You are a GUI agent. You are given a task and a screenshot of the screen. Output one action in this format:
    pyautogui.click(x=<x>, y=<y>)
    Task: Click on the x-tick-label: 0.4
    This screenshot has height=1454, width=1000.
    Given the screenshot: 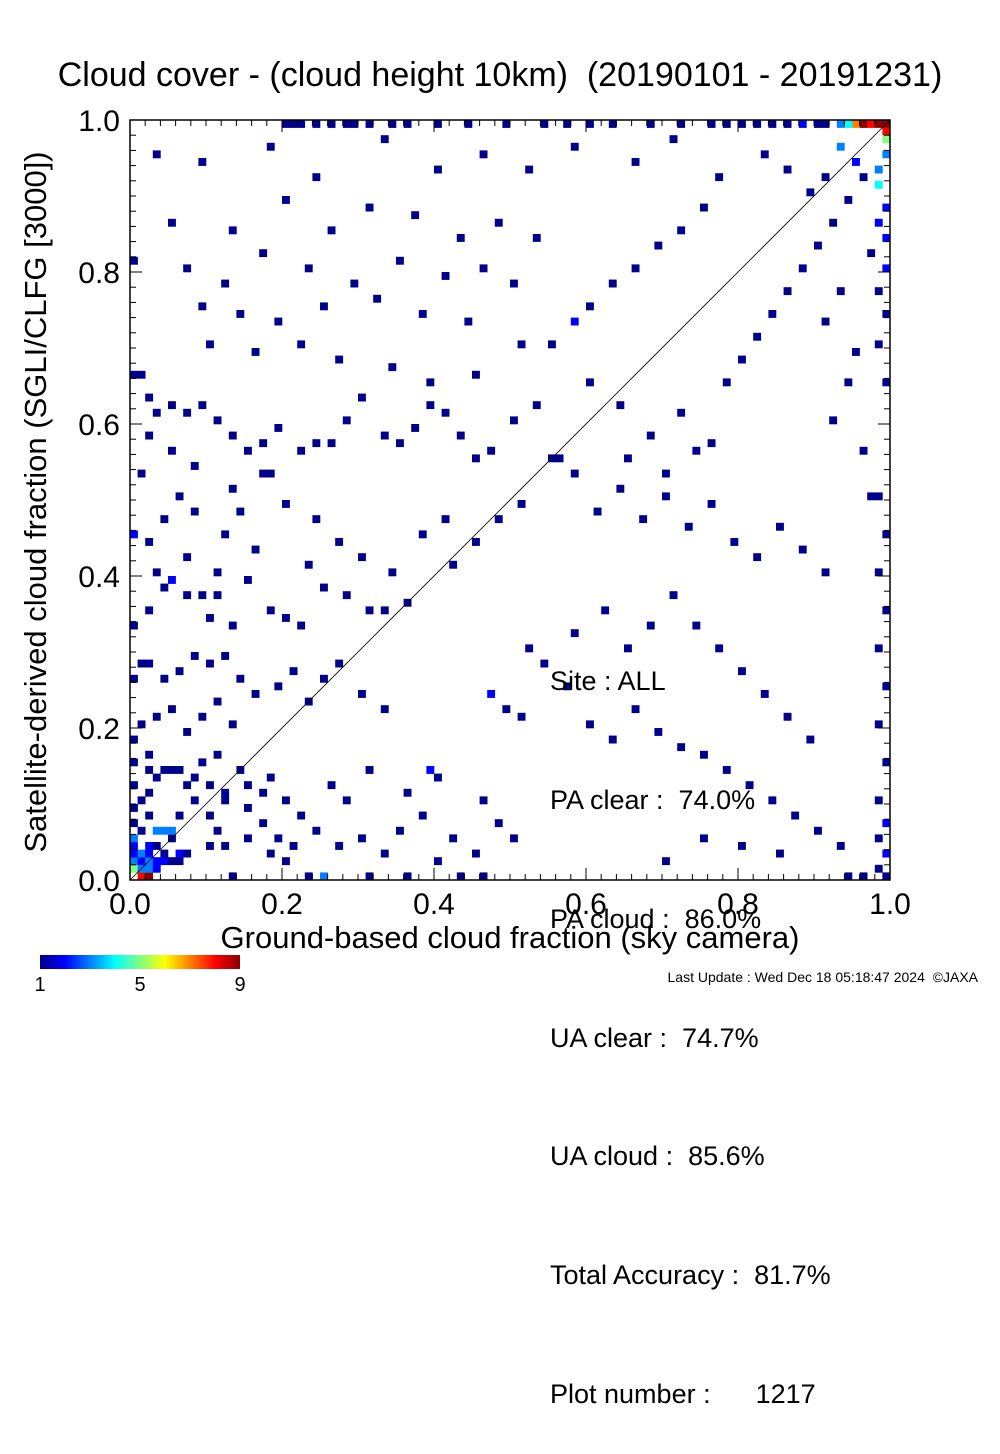 What is the action you would take?
    pyautogui.click(x=434, y=904)
    